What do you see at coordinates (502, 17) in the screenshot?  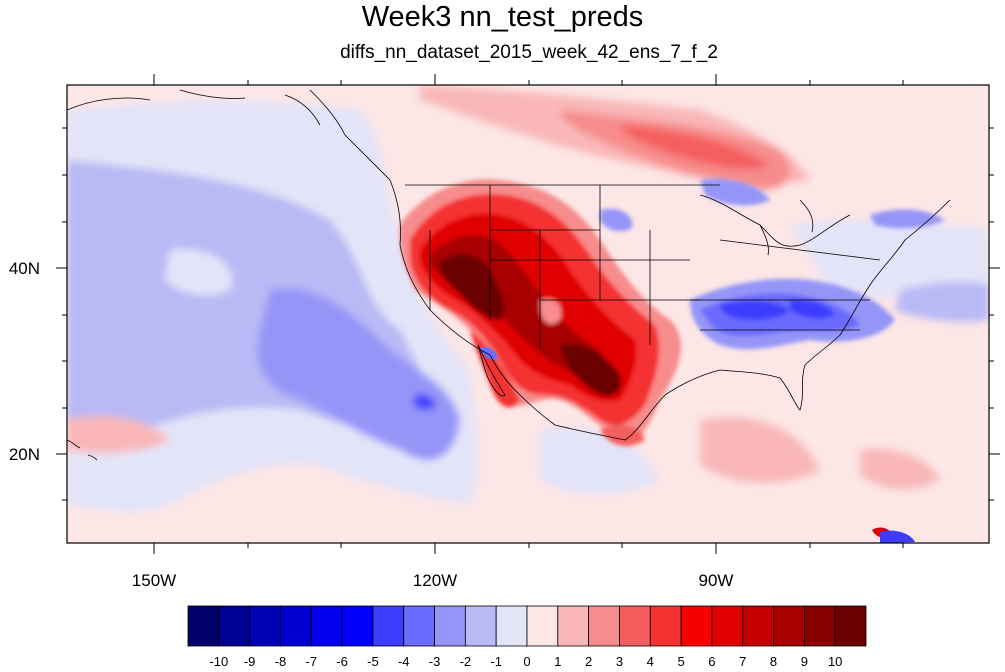 I see `map-title: Week3 nn_test_preds` at bounding box center [502, 17].